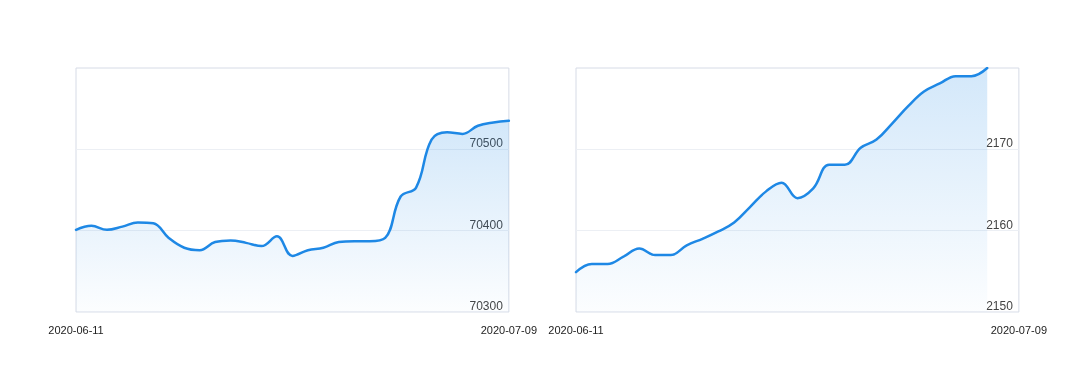 The height and width of the screenshot is (374, 1066). Describe the element at coordinates (1000, 224) in the screenshot. I see `y-tick-label: 2160` at that location.